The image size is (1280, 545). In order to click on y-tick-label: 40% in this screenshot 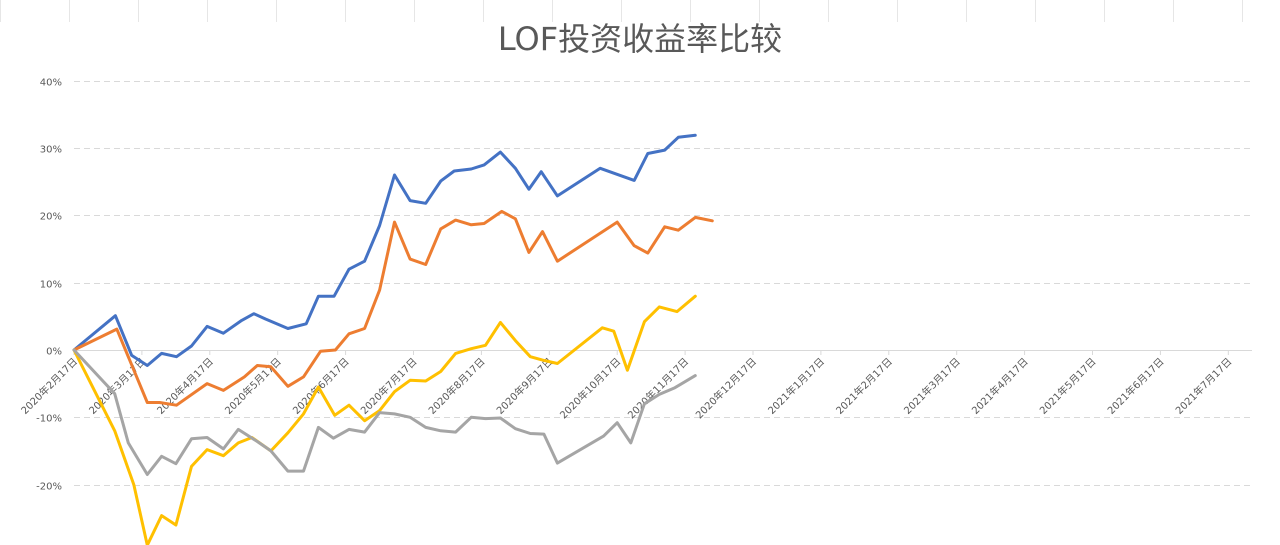, I will do `click(51, 83)`.